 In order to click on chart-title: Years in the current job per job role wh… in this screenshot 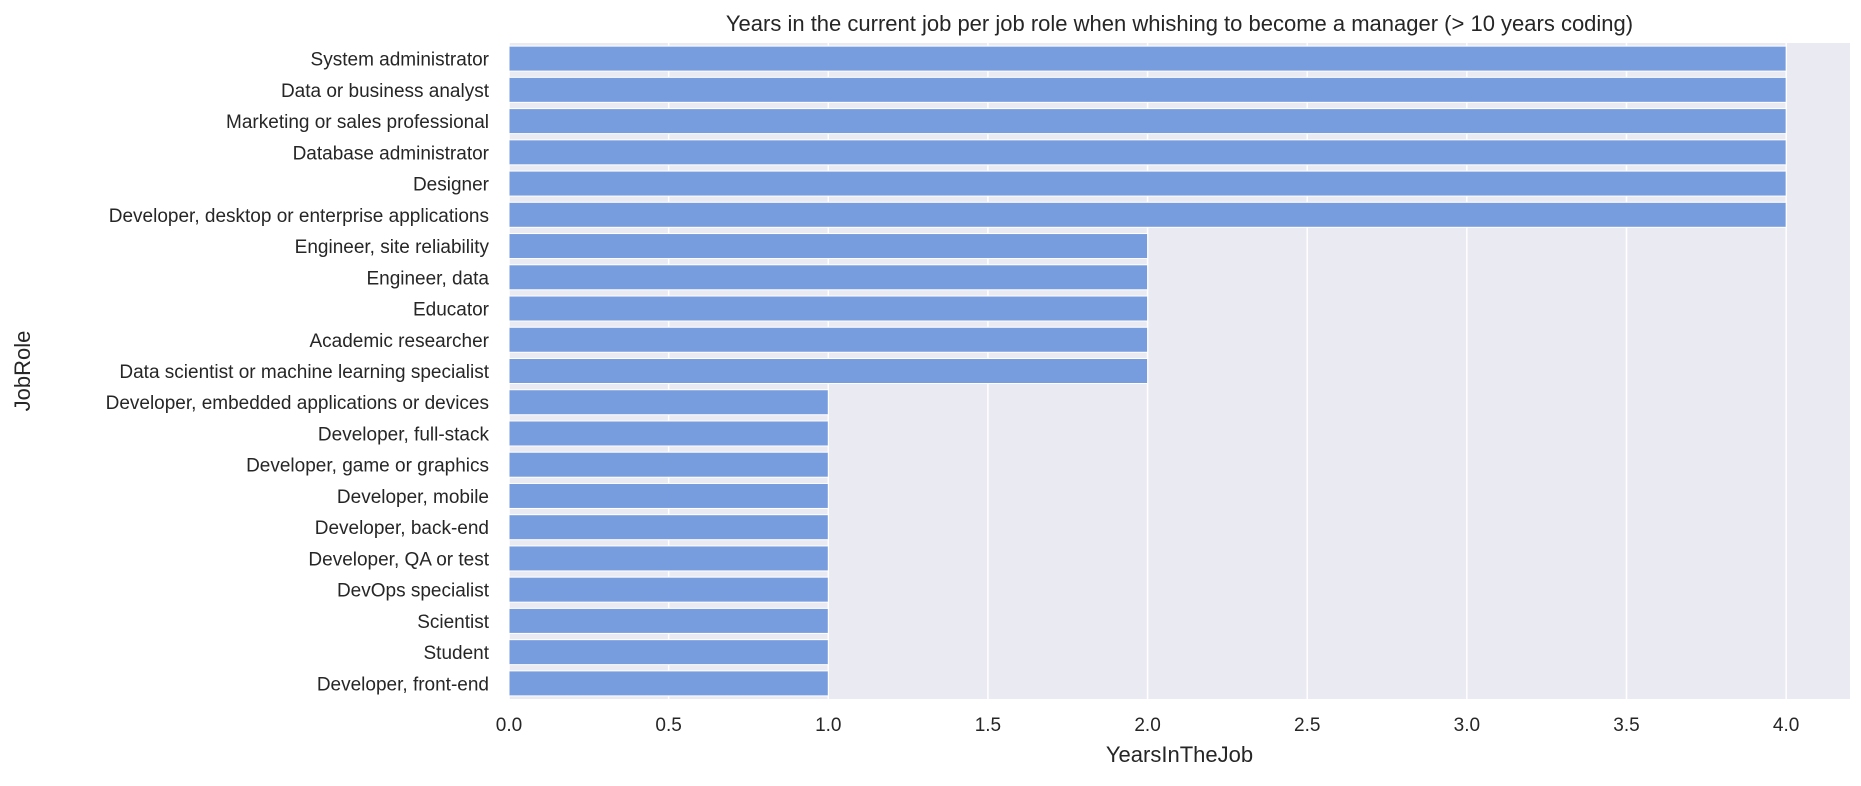, I will do `click(1179, 23)`.